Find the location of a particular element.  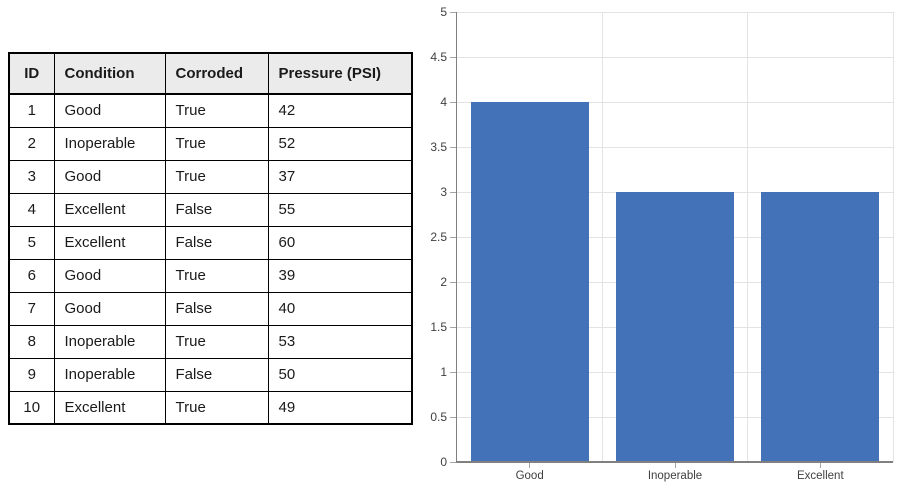

column-header-condition: Condition is located at coordinates (109, 73).